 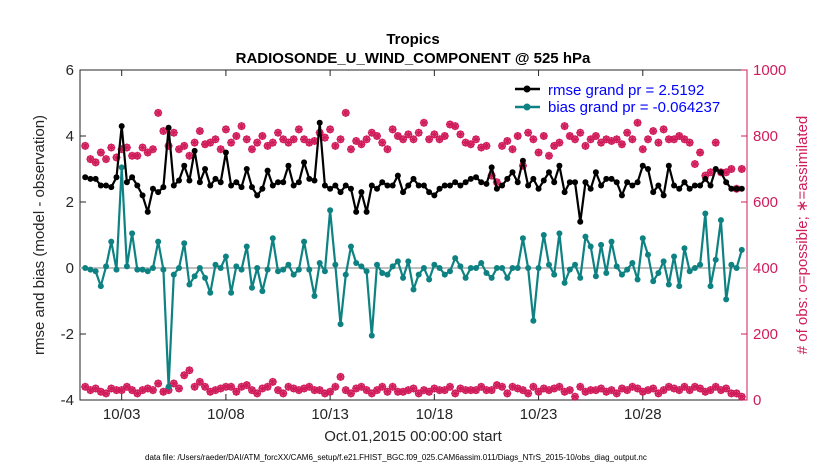 I want to click on x-tick-label: 10/28, so click(x=643, y=414).